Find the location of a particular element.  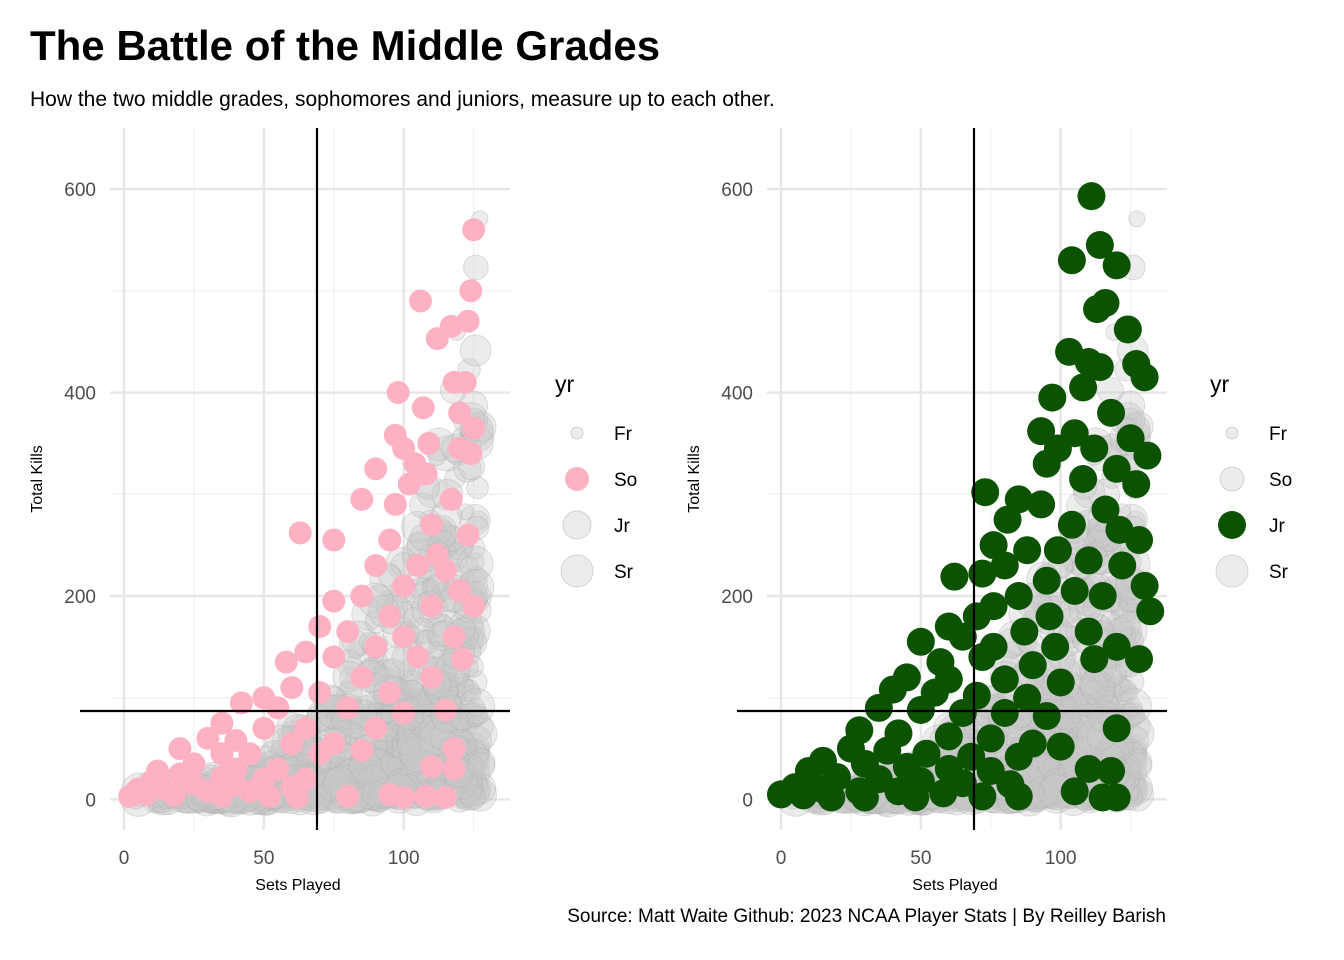

y-axis-title: Total Kills is located at coordinates (37, 479).